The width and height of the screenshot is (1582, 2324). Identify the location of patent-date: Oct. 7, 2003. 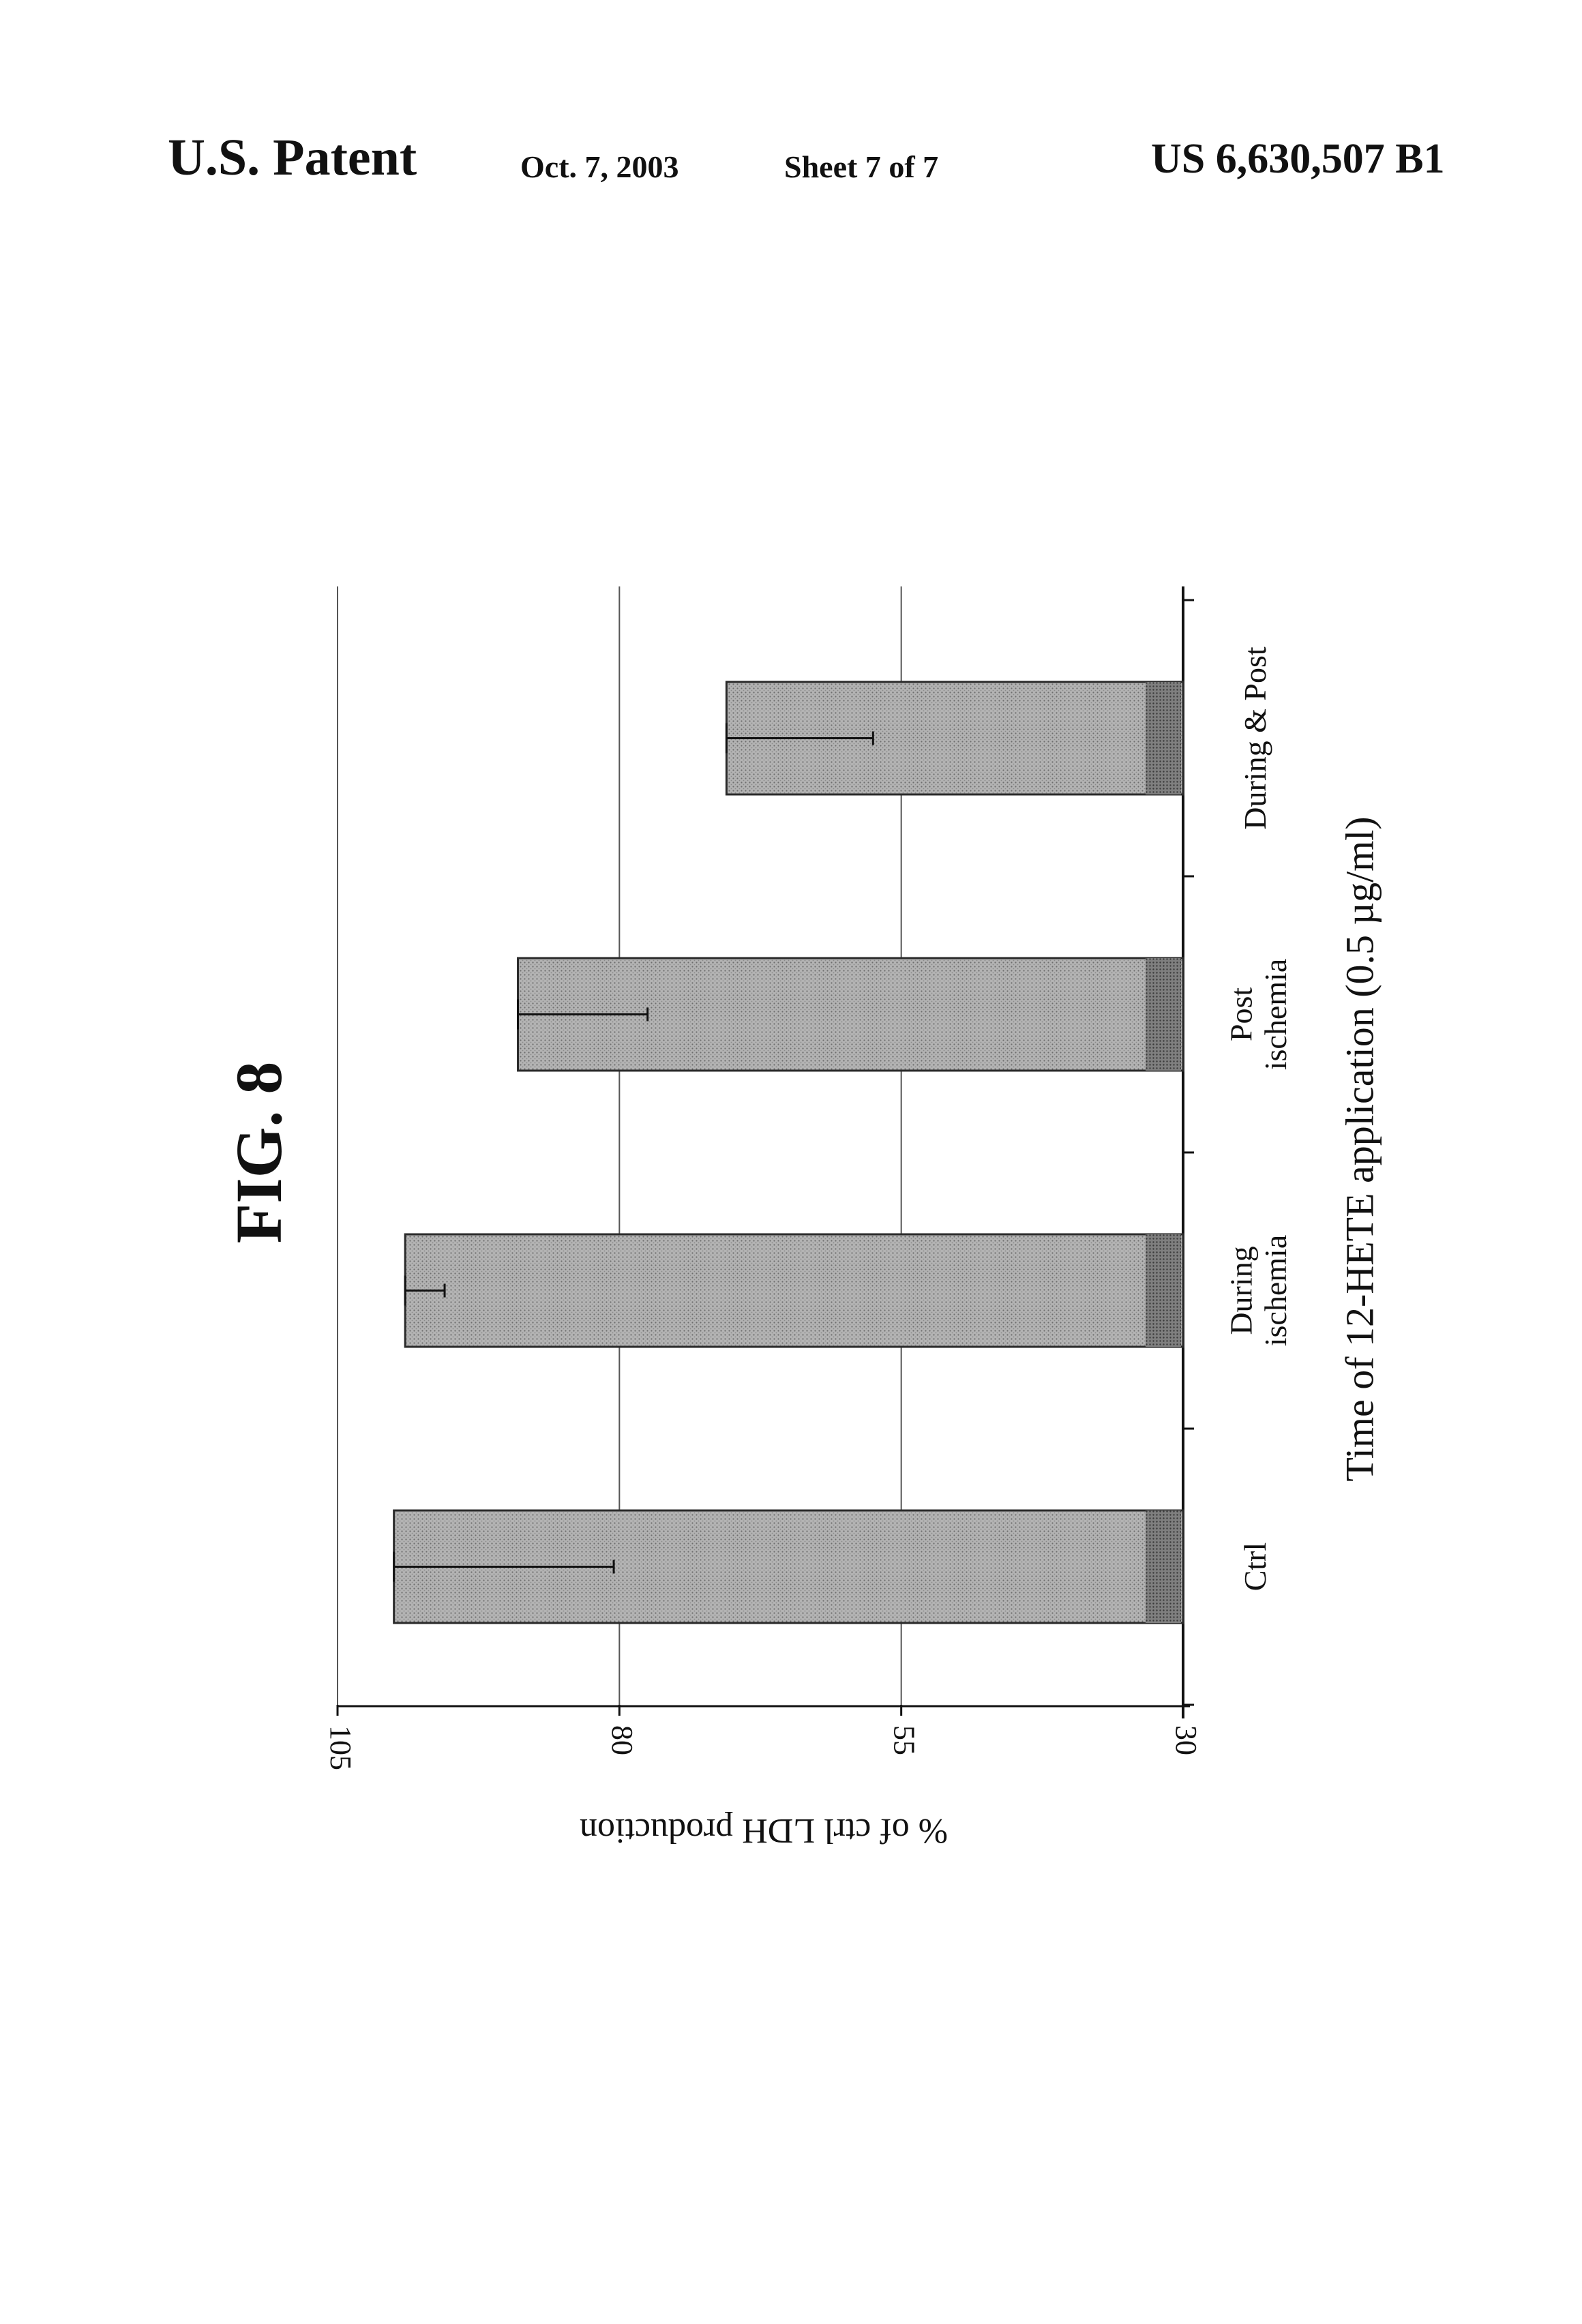
(599, 166).